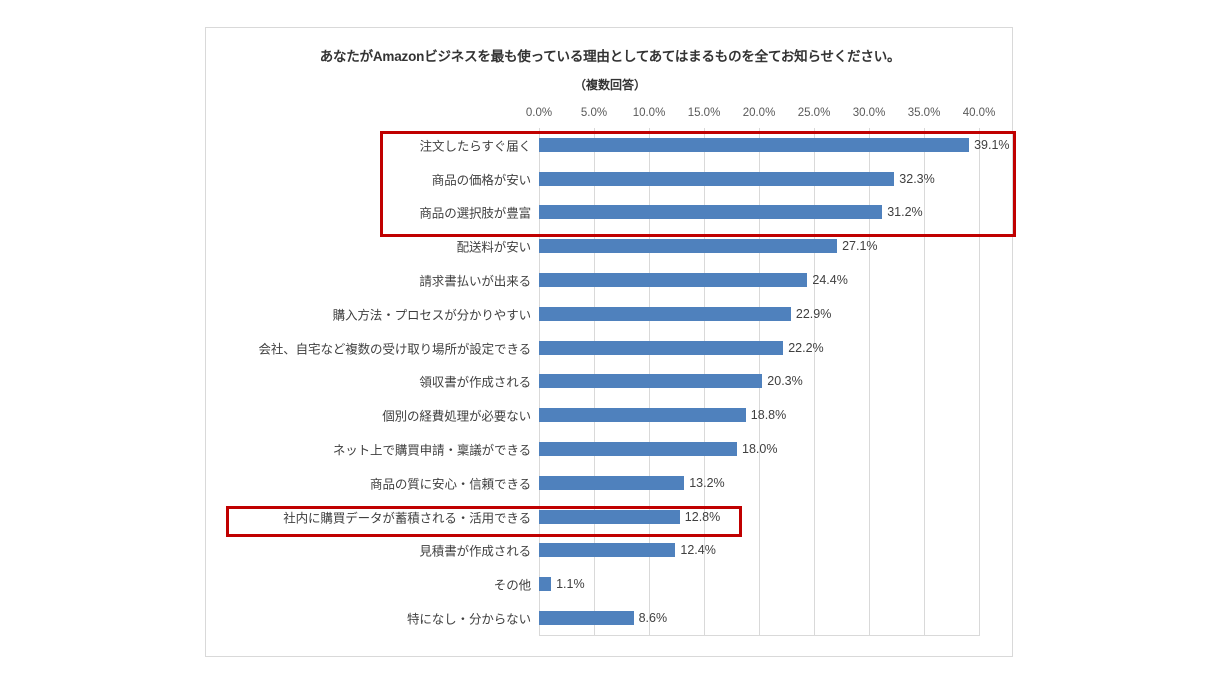 The image size is (1220, 686). I want to click on bar-row: ネット上で購買申請・稟議ができる 18.0%, so click(610, 449).